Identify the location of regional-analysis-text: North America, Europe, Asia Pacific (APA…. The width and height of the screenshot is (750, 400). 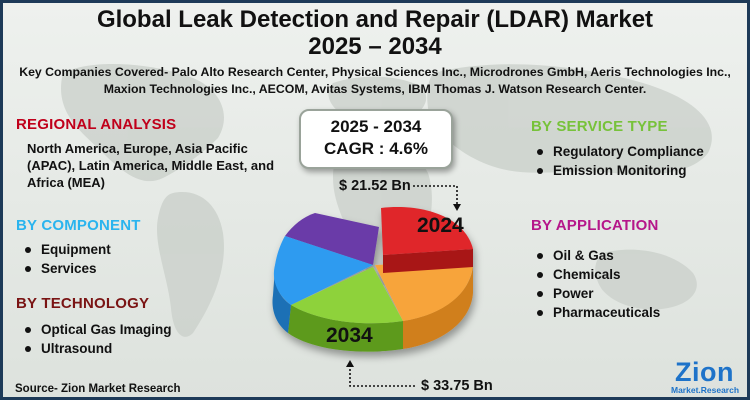
(151, 165).